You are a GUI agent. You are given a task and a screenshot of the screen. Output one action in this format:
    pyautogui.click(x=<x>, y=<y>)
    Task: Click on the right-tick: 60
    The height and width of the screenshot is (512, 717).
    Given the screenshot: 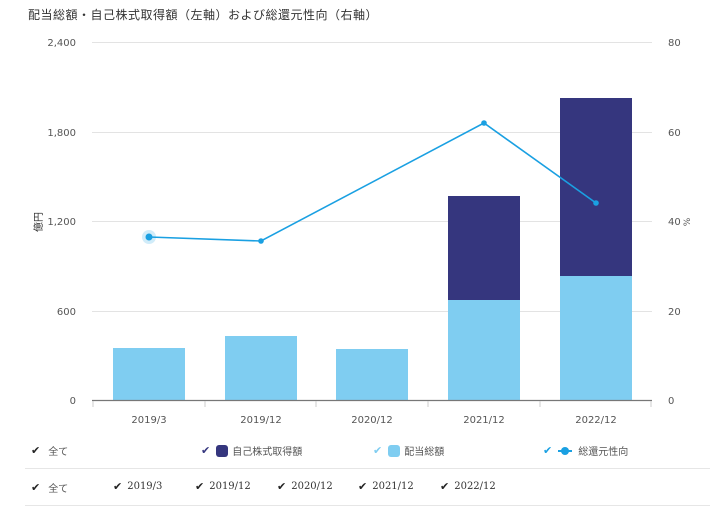 What is the action you would take?
    pyautogui.click(x=674, y=133)
    